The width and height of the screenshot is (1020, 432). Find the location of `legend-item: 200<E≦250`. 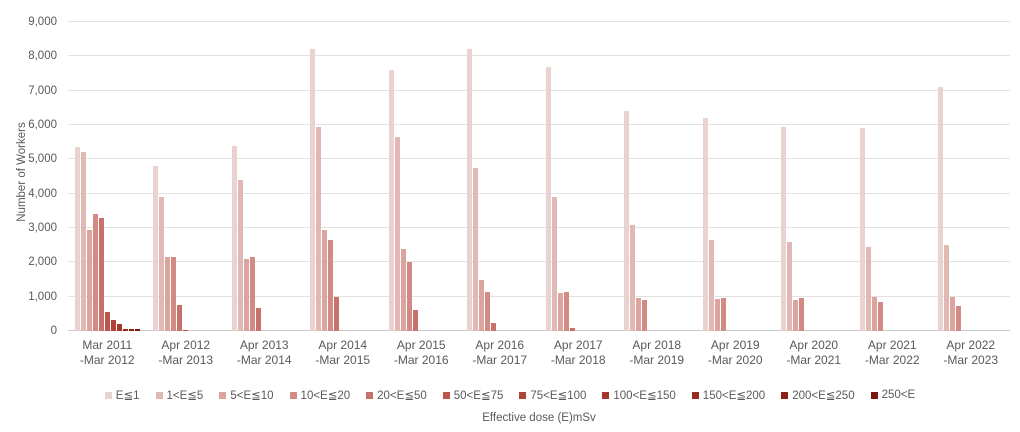

legend-item: 200<E≦250 is located at coordinates (818, 395).